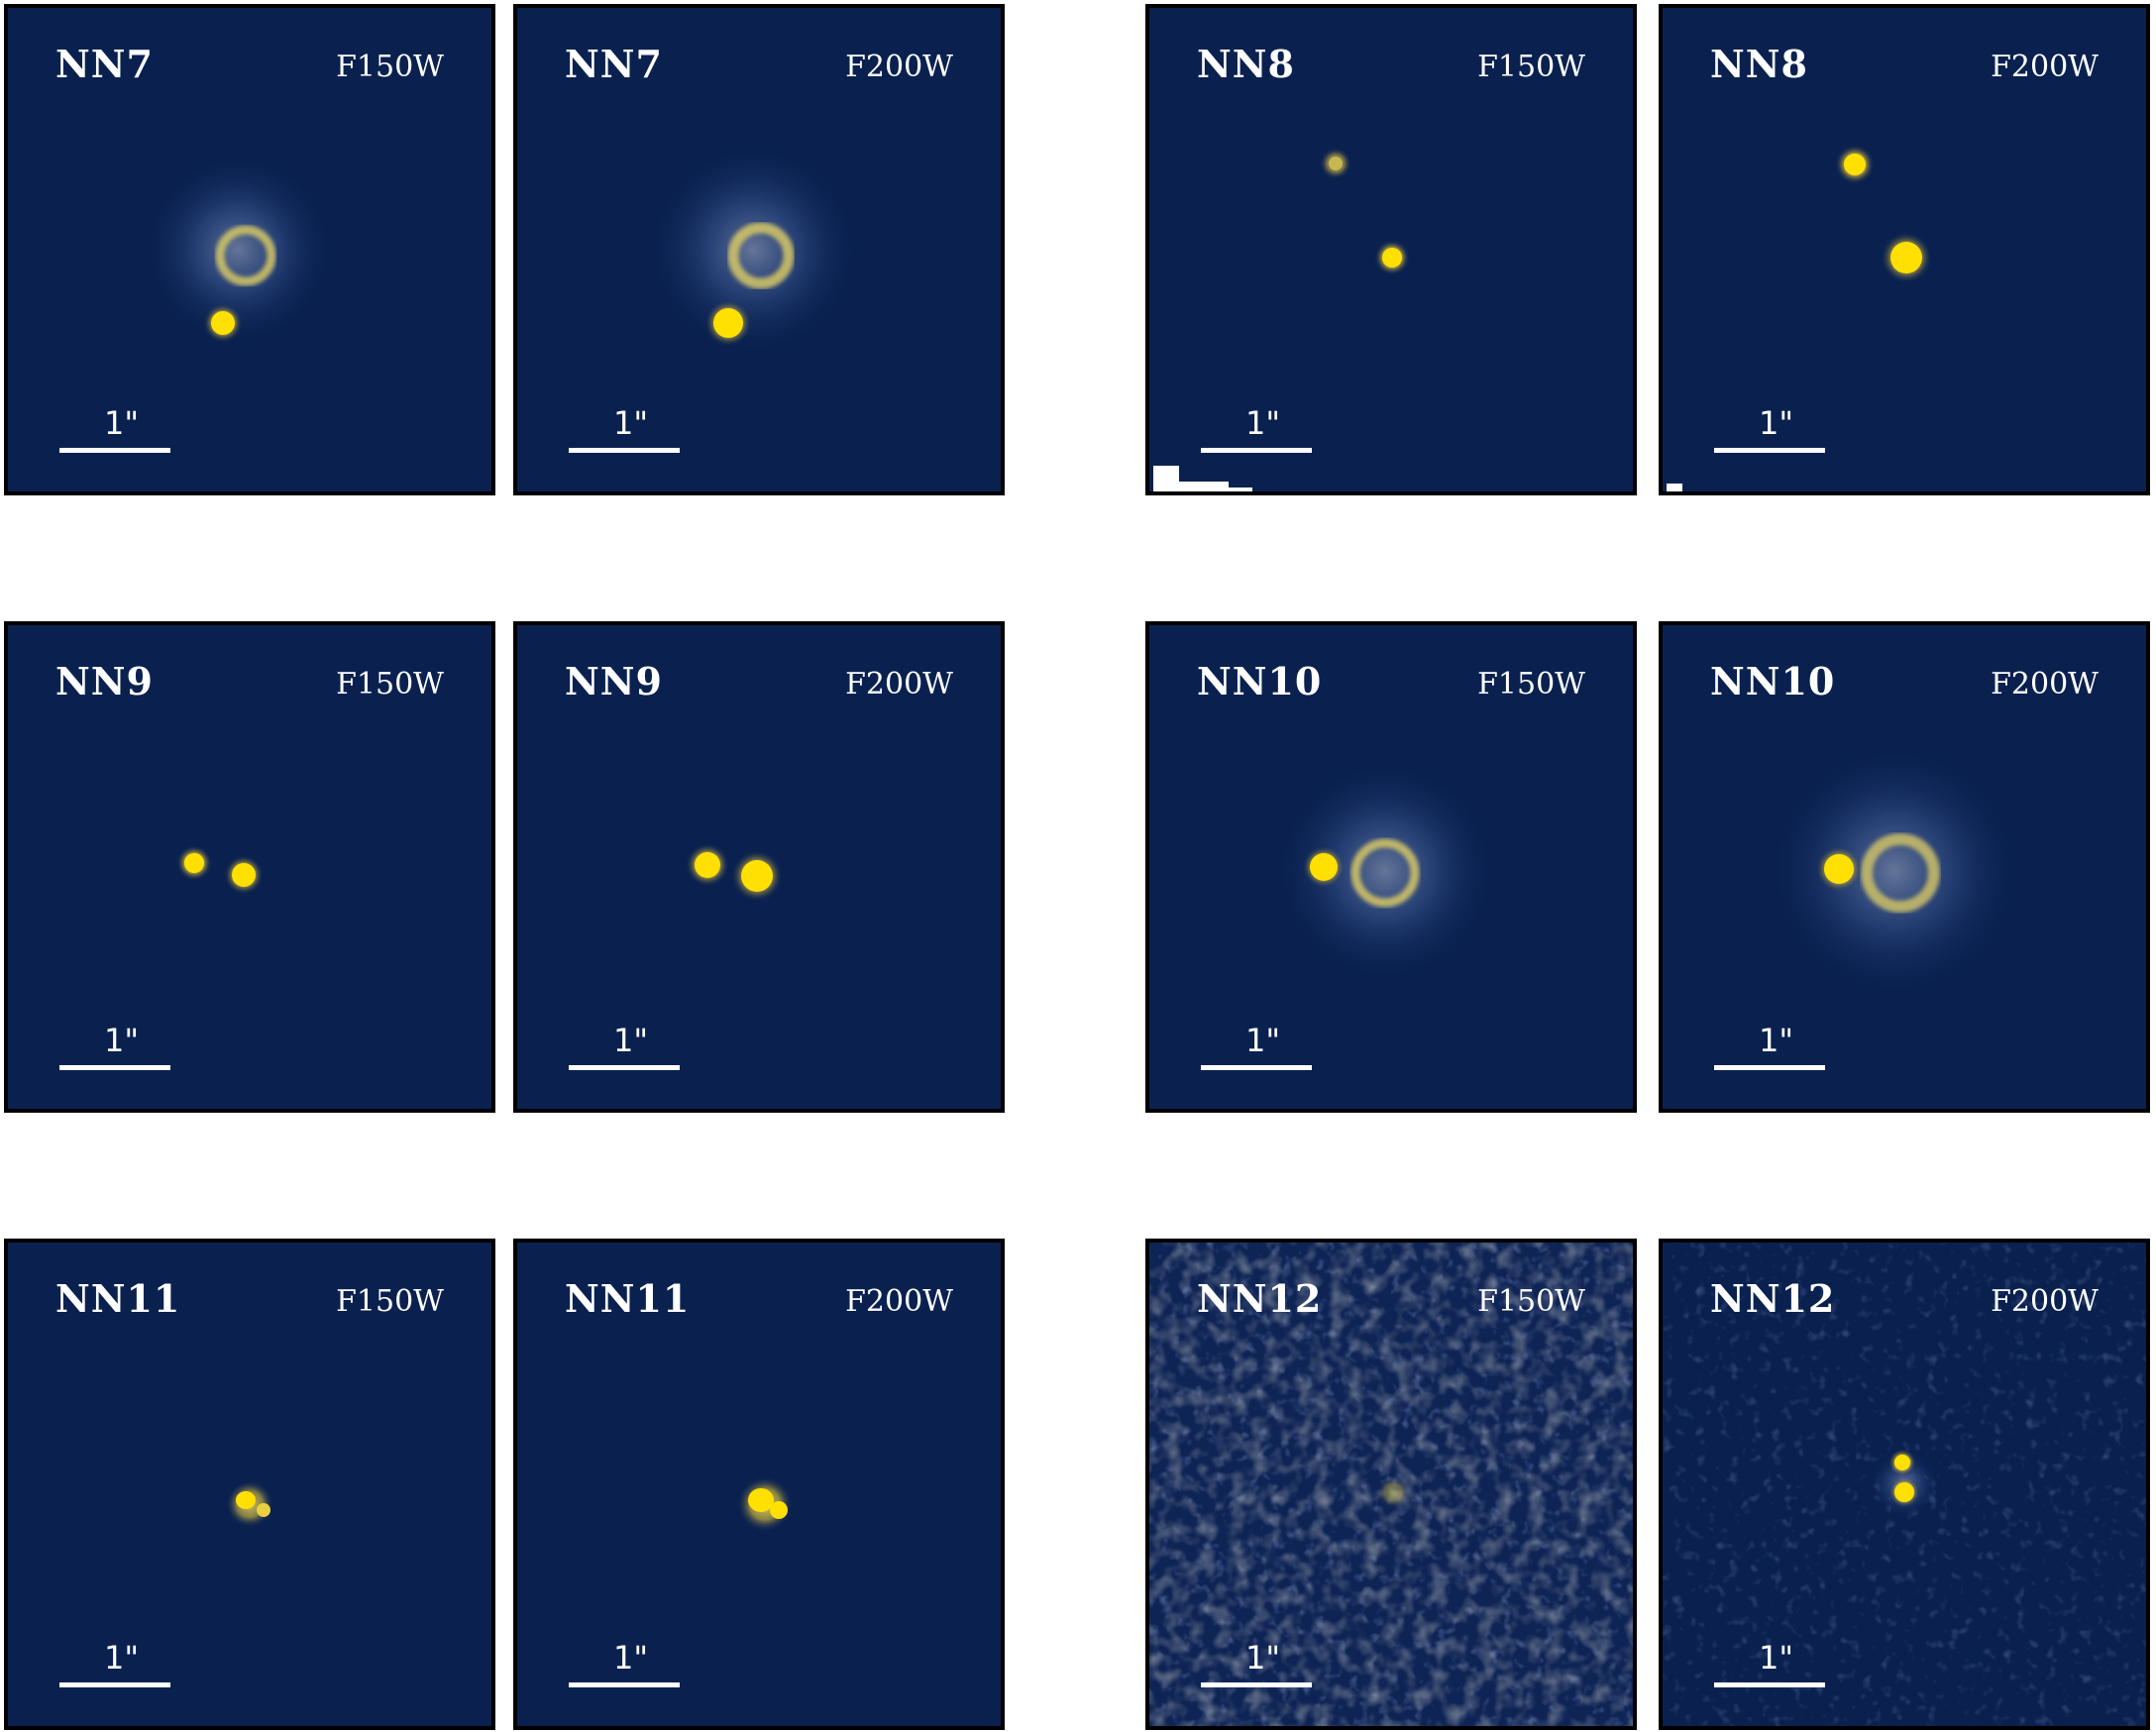 The image size is (2156, 1732). Describe the element at coordinates (1895, 871) in the screenshot. I see `image-nn10-f200w` at that location.